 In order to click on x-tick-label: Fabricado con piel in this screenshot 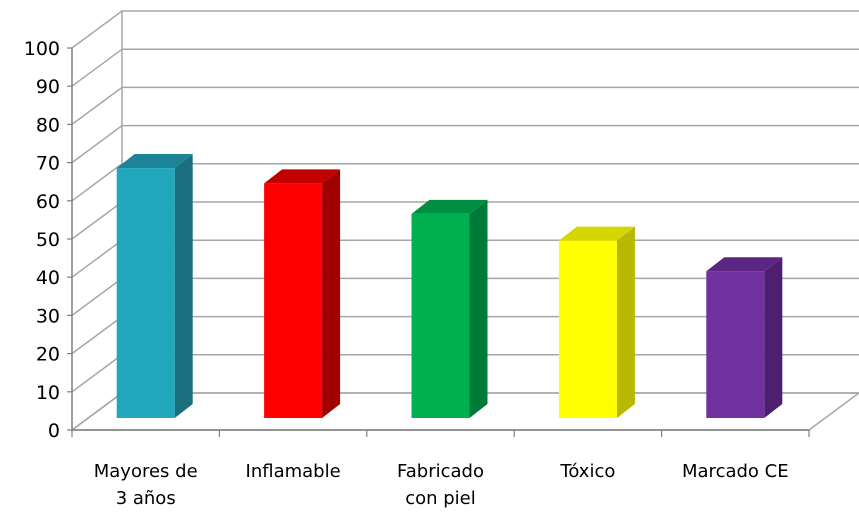, I will do `click(440, 485)`.